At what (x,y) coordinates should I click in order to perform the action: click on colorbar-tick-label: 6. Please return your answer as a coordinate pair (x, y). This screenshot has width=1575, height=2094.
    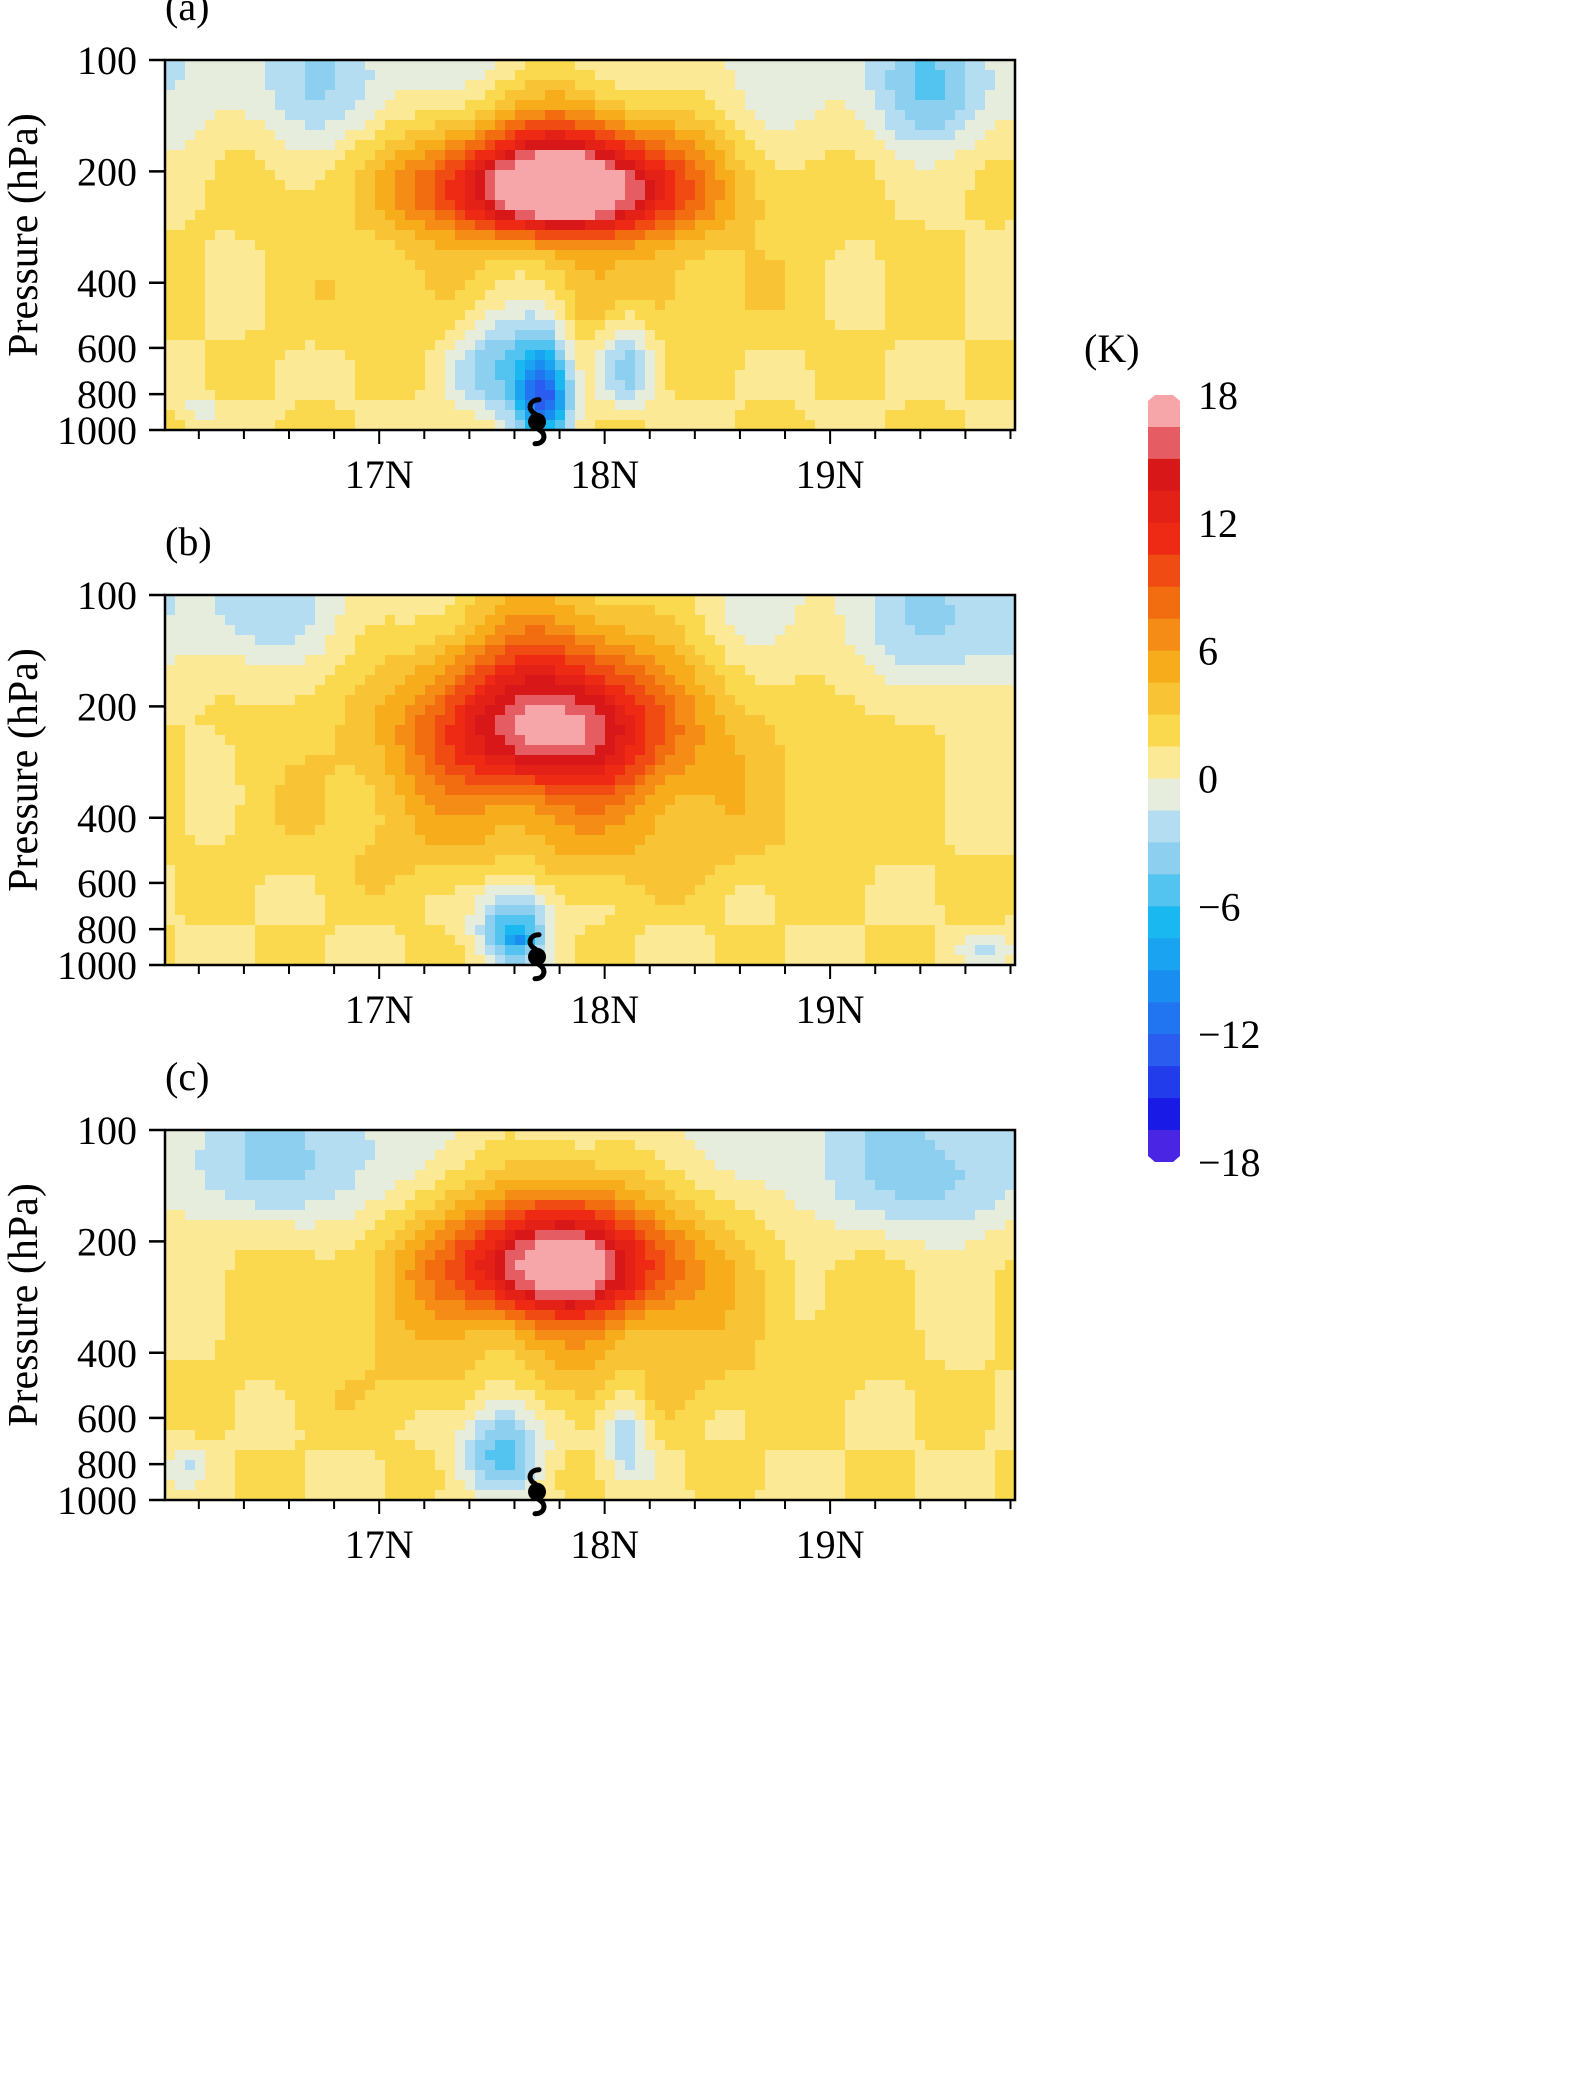
    Looking at the image, I should click on (1208, 651).